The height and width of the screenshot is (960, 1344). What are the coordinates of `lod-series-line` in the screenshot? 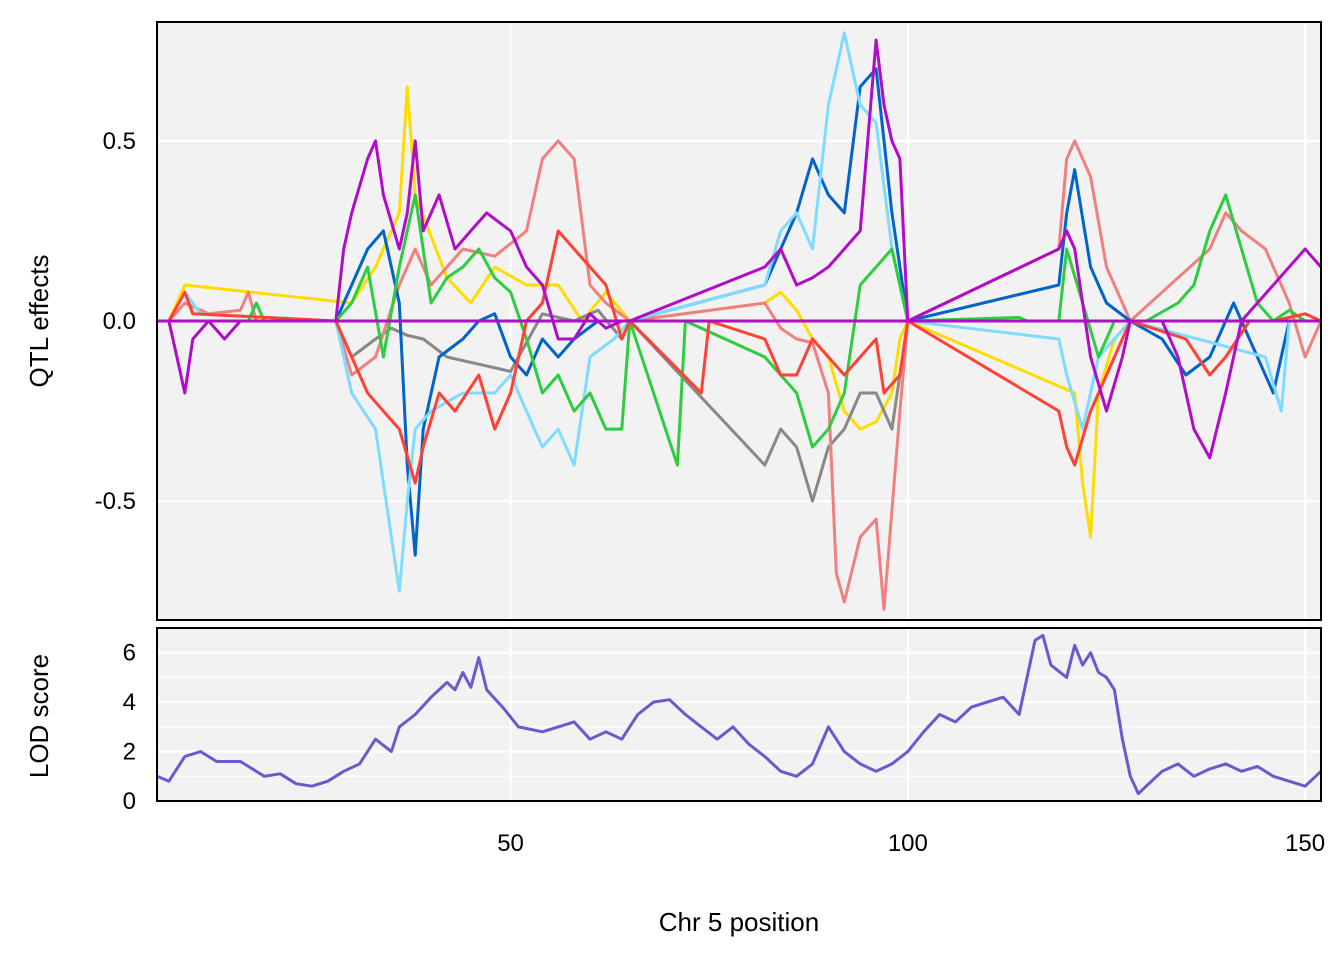 It's located at (739, 714).